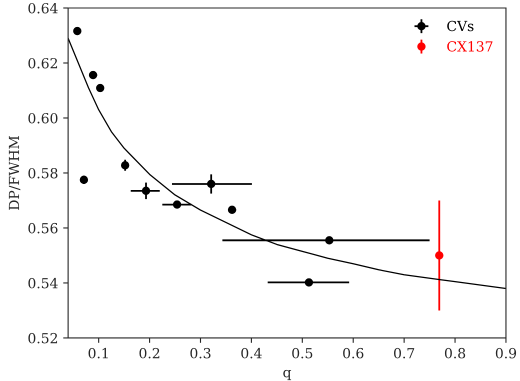 This screenshot has width=520, height=381. What do you see at coordinates (43, 118) in the screenshot?
I see `y-tick-label: 0.60` at bounding box center [43, 118].